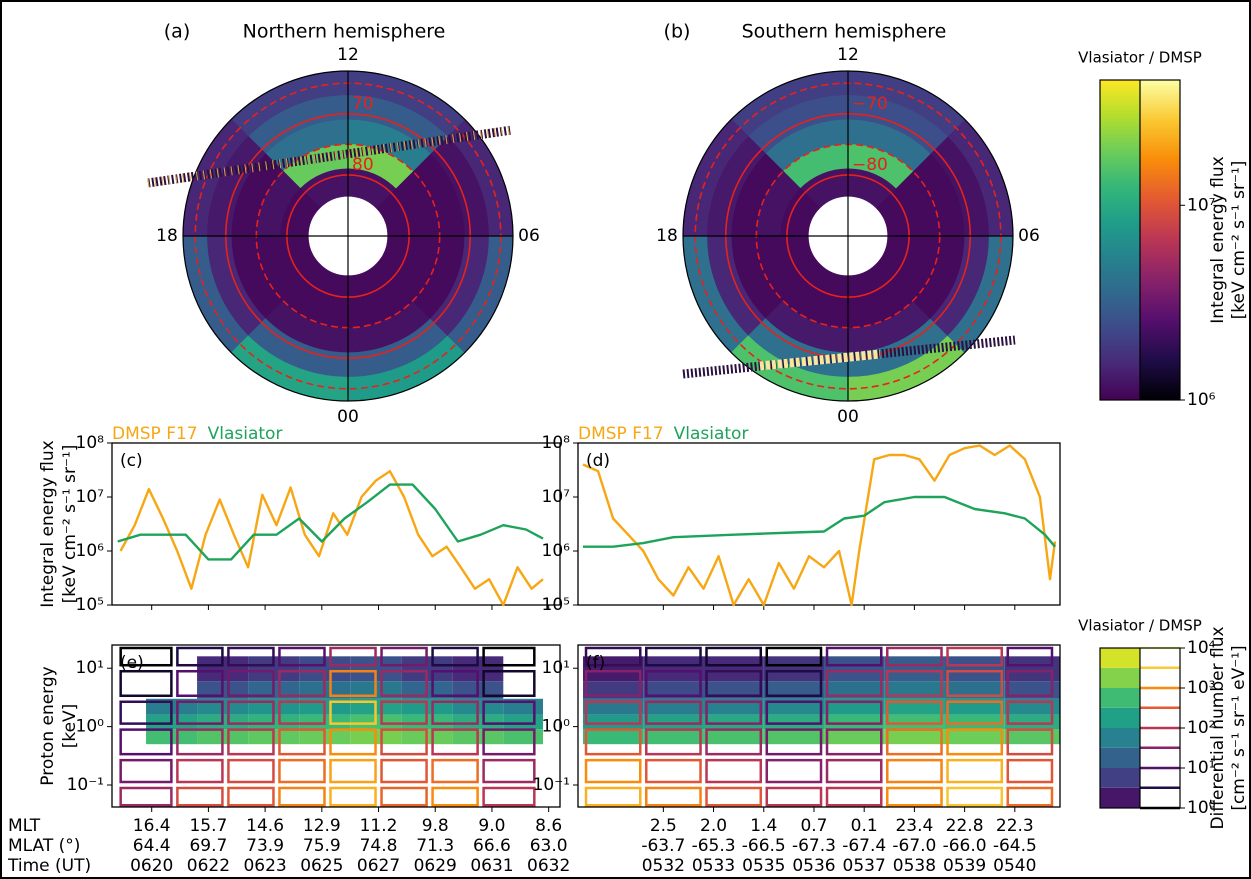 This screenshot has width=1251, height=879. I want to click on x-tick-label: 74.8, so click(379, 846).